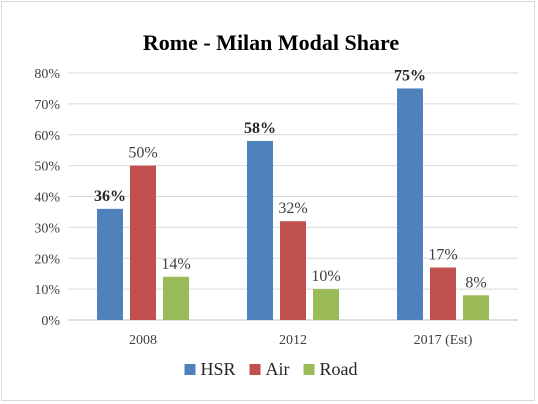 Image resolution: width=538 pixels, height=404 pixels. I want to click on chart-title: Rome - Milan Modal Share, so click(271, 42).